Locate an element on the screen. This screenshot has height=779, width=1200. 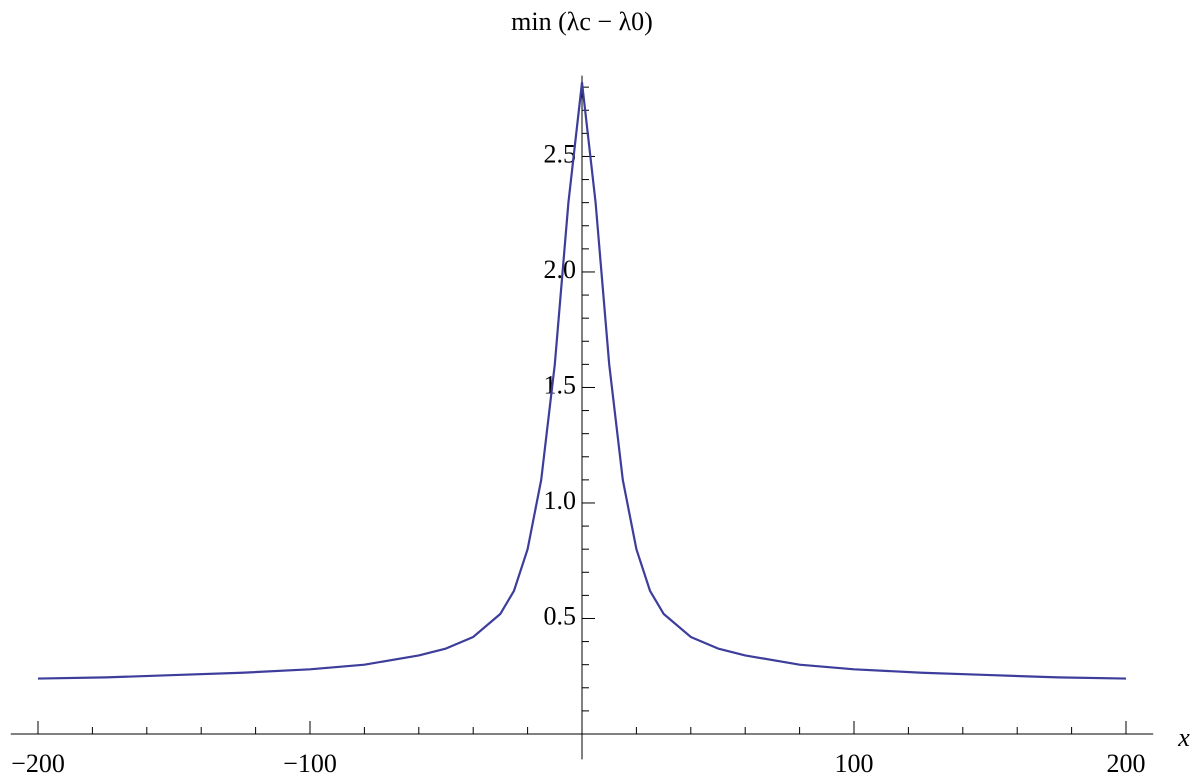
x-tick-label: −100 is located at coordinates (310, 763).